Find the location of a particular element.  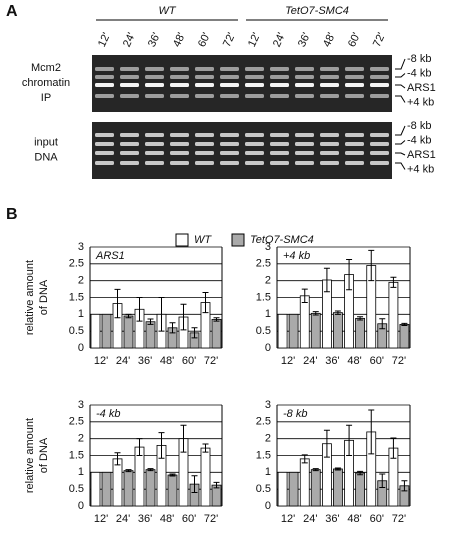

lane-label: 60' is located at coordinates (204, 40).